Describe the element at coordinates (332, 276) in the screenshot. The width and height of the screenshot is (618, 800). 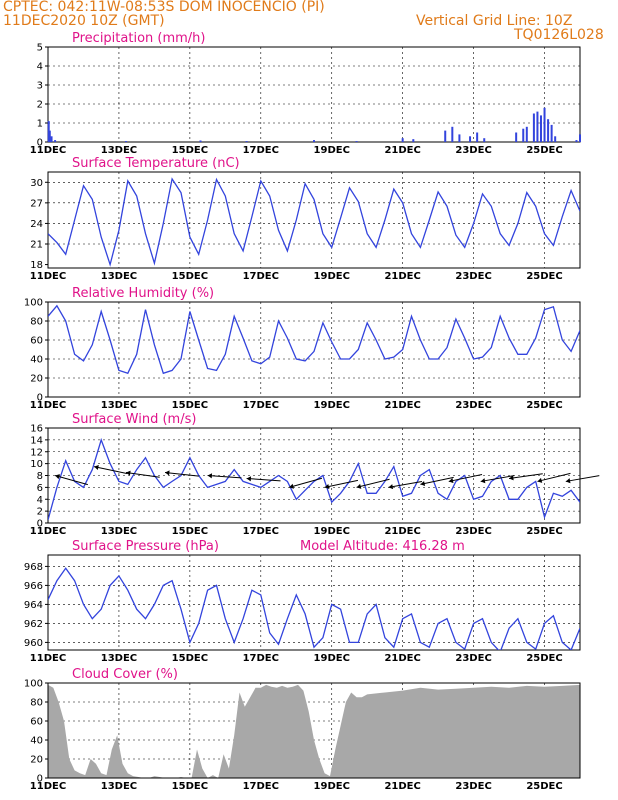
I see `temp-xtick-label: 19DEC` at that location.